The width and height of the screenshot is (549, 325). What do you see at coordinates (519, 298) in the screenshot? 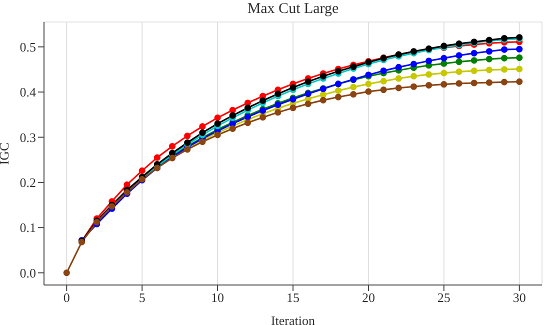
I see `x-tick-label: 30` at bounding box center [519, 298].